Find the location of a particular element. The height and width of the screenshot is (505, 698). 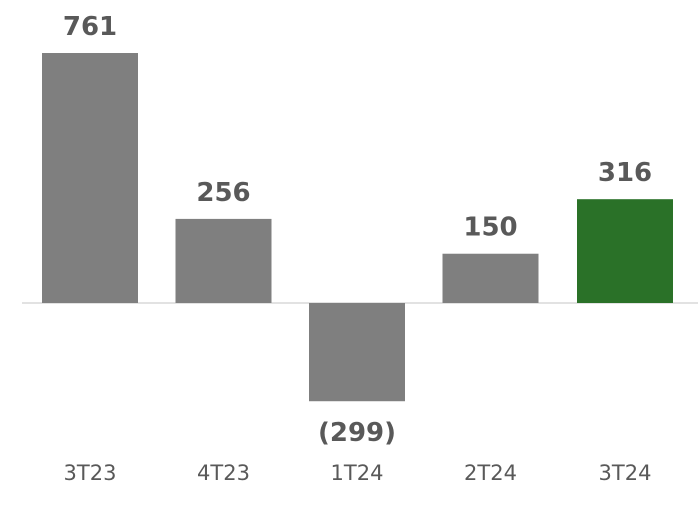

category-label-4t23: 4T23 is located at coordinates (223, 473).